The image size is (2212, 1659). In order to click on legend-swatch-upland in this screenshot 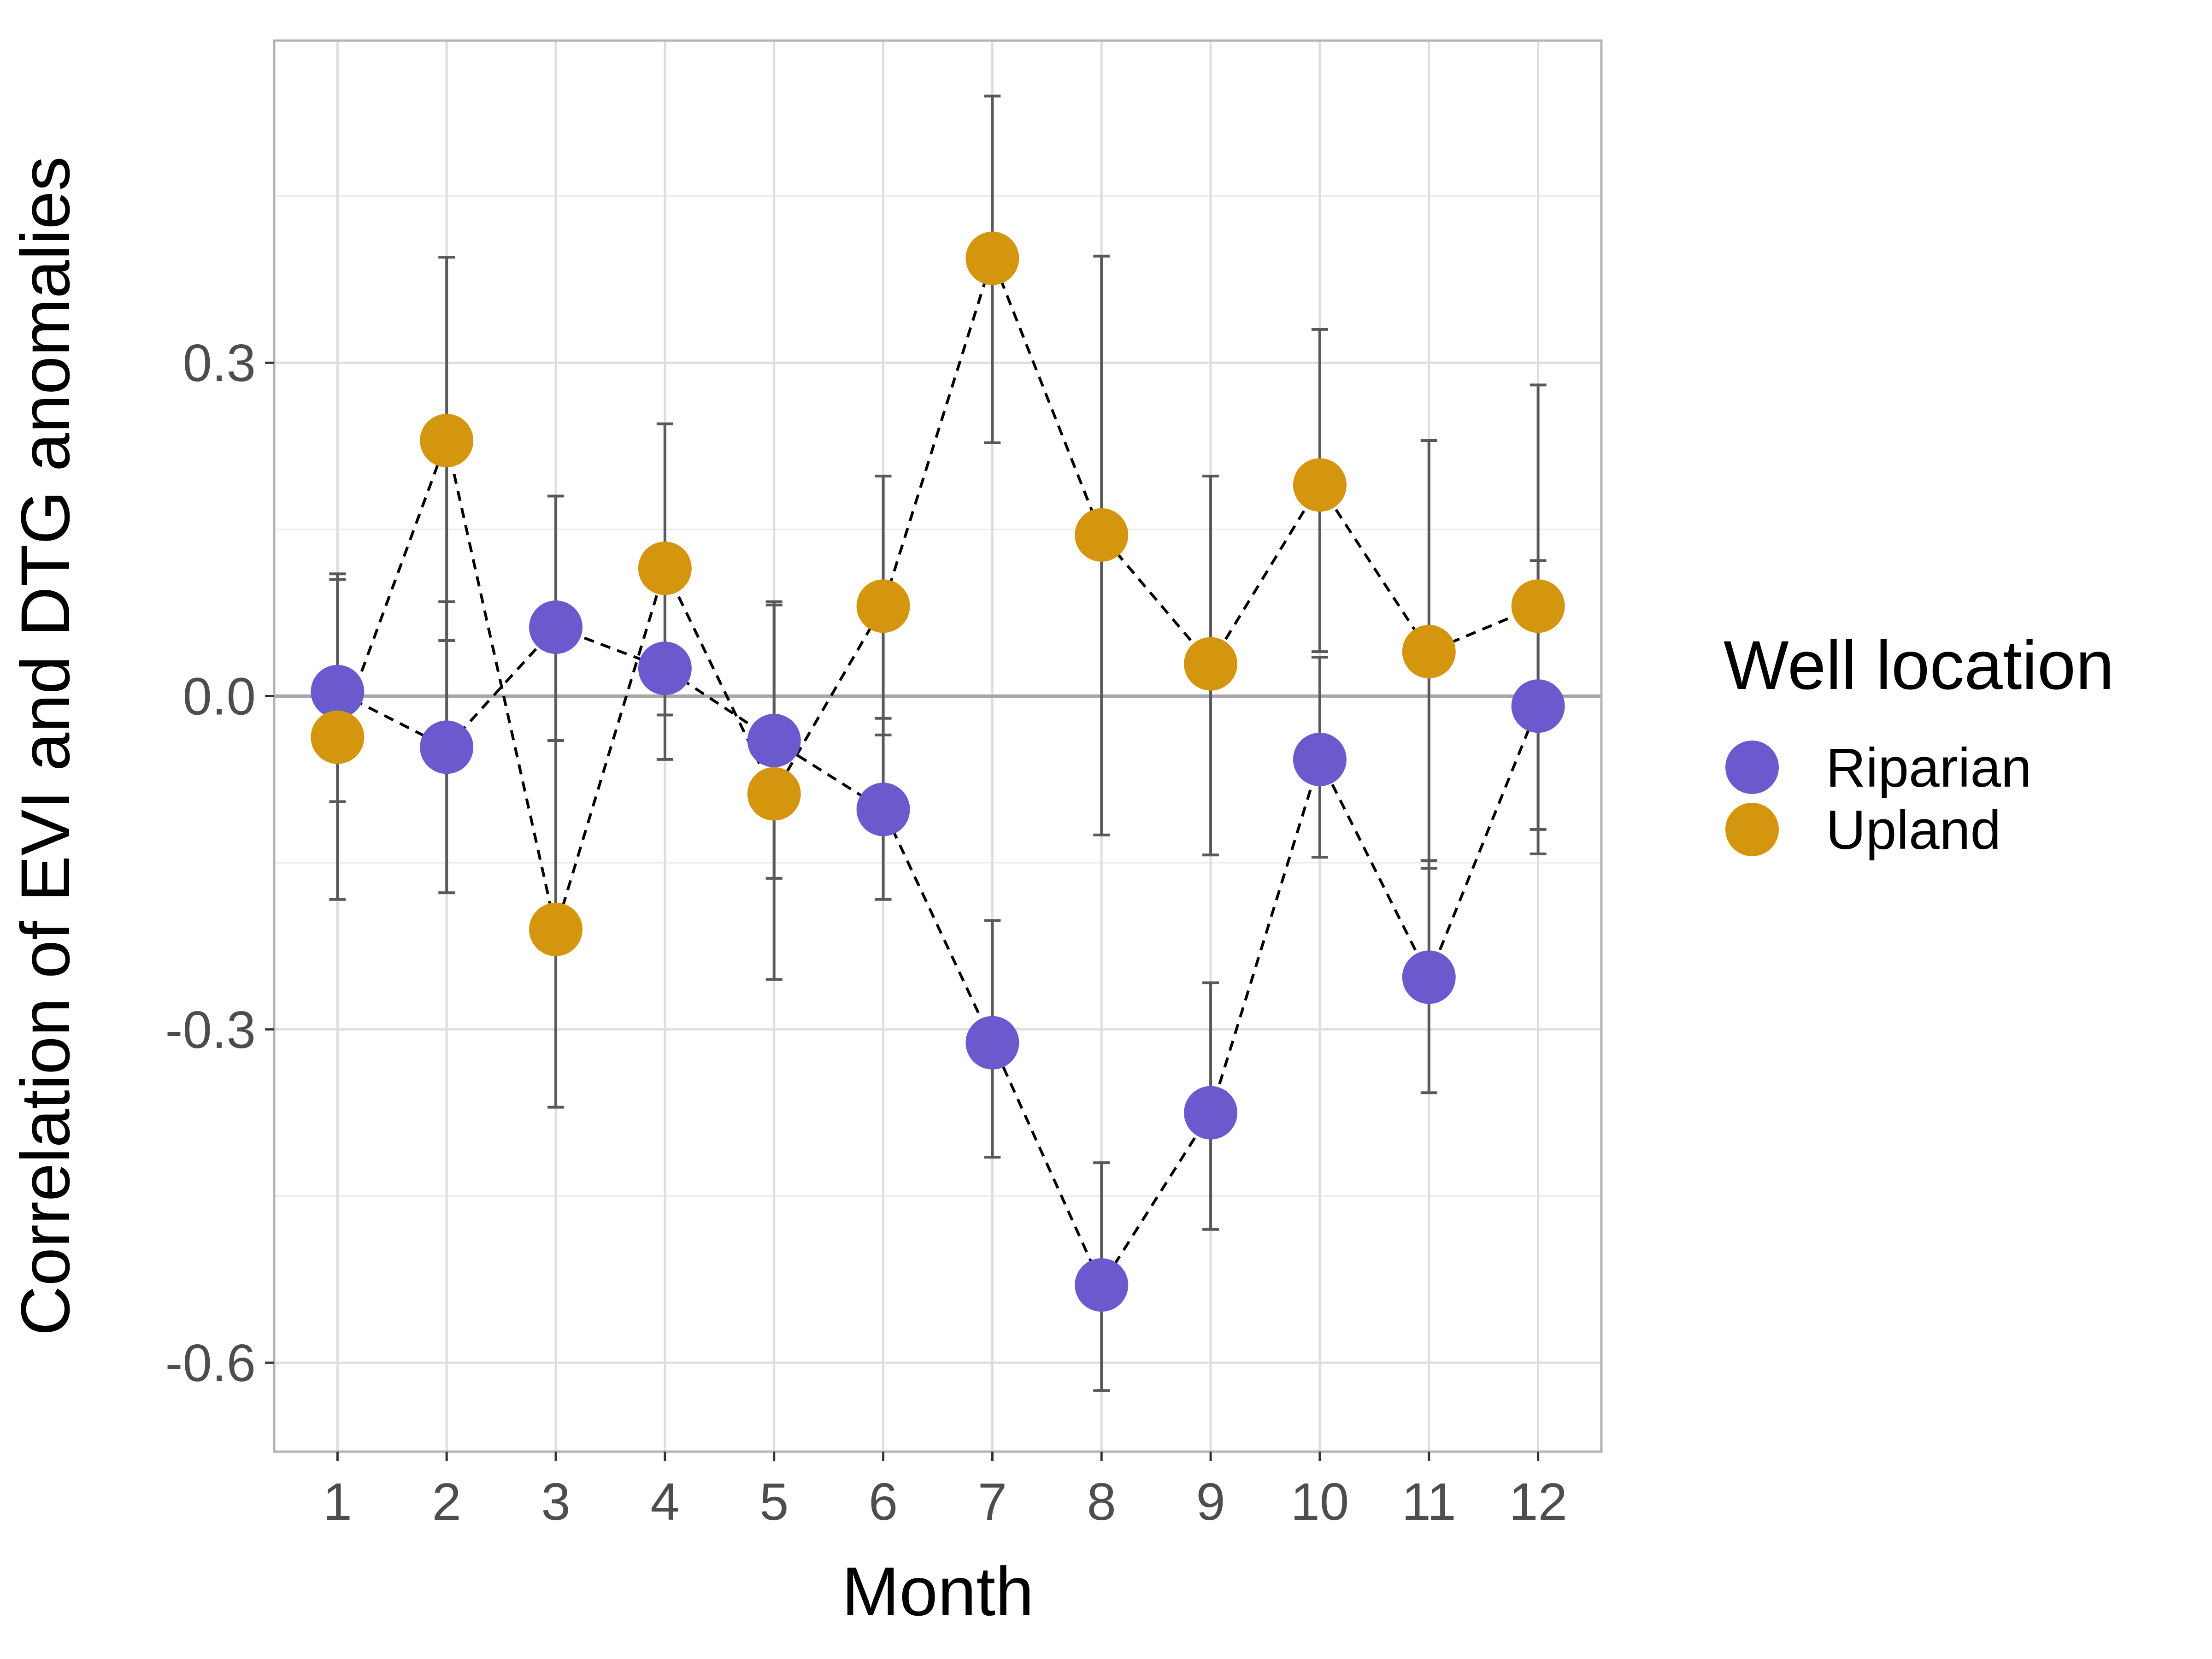, I will do `click(1752, 829)`.